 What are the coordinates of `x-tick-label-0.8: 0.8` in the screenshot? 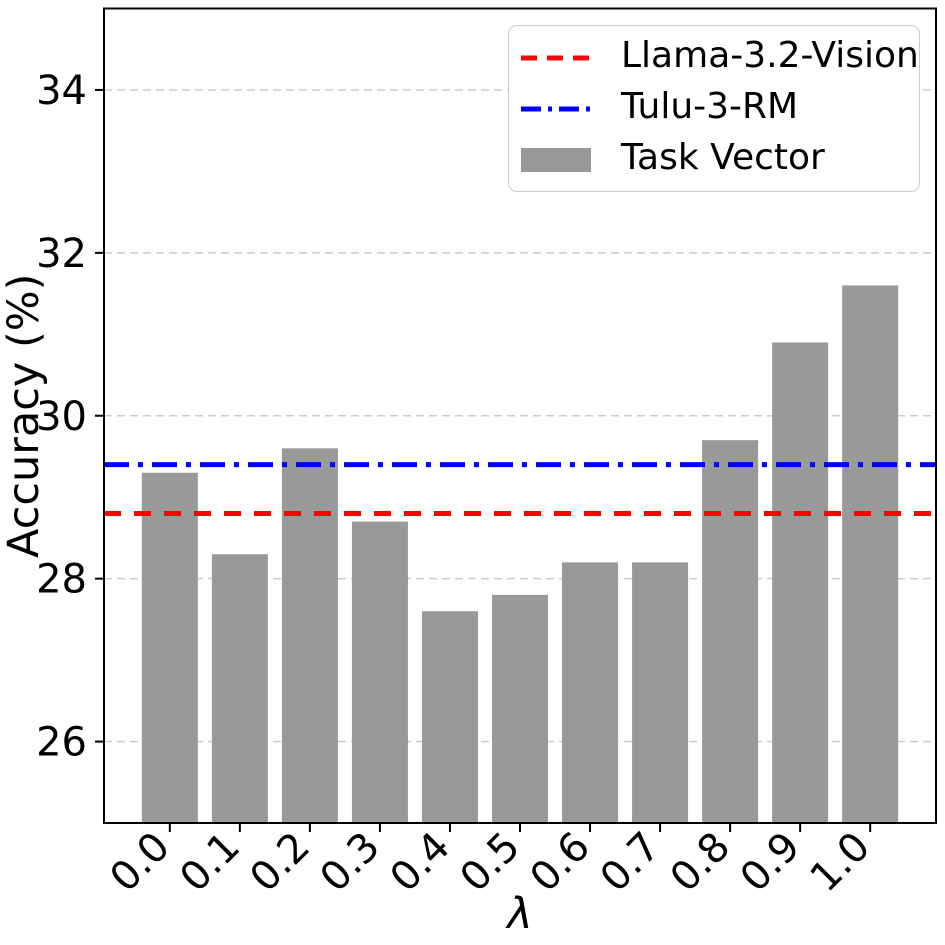 It's located at (701, 863).